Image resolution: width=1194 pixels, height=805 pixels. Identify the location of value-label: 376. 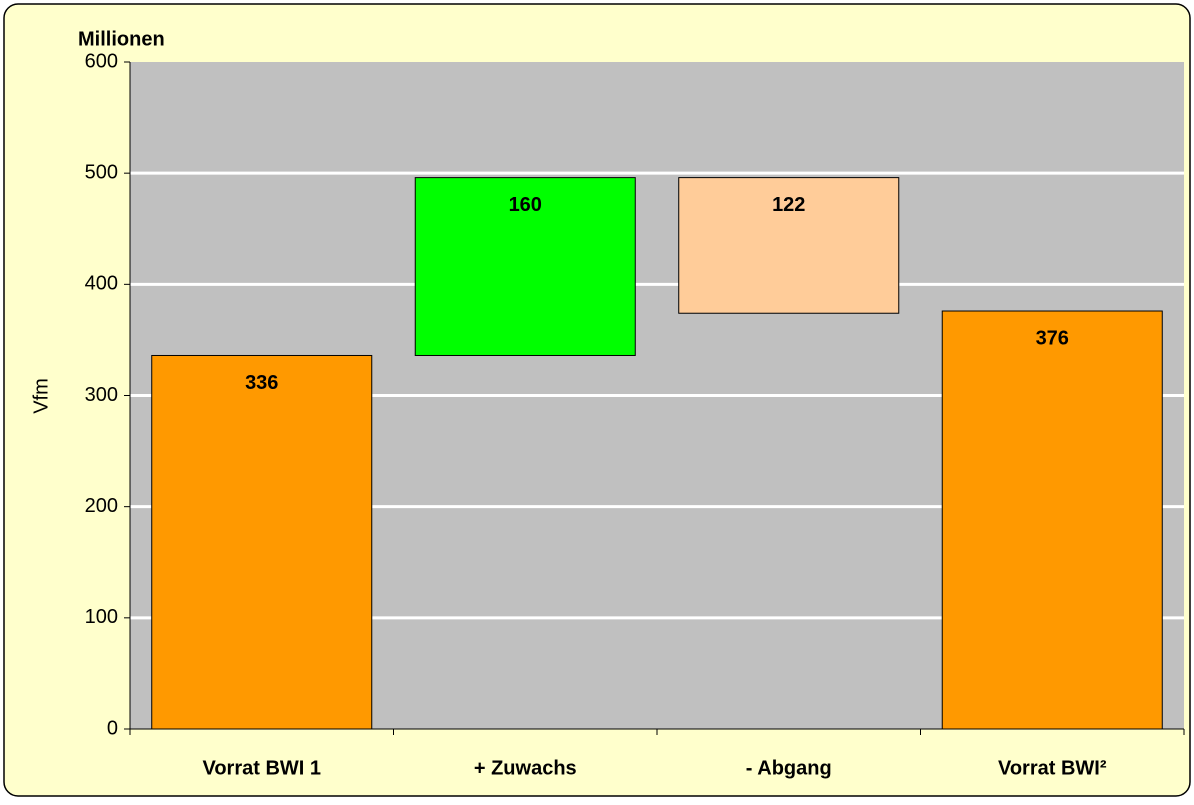
(1052, 338).